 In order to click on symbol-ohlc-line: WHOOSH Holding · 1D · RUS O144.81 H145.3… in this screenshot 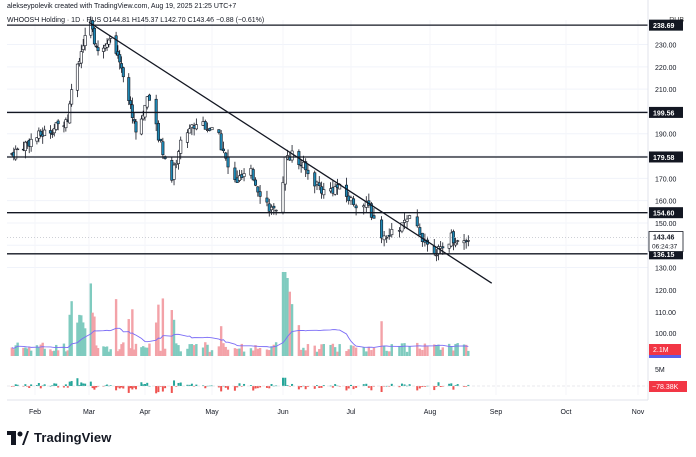, I will do `click(136, 20)`.